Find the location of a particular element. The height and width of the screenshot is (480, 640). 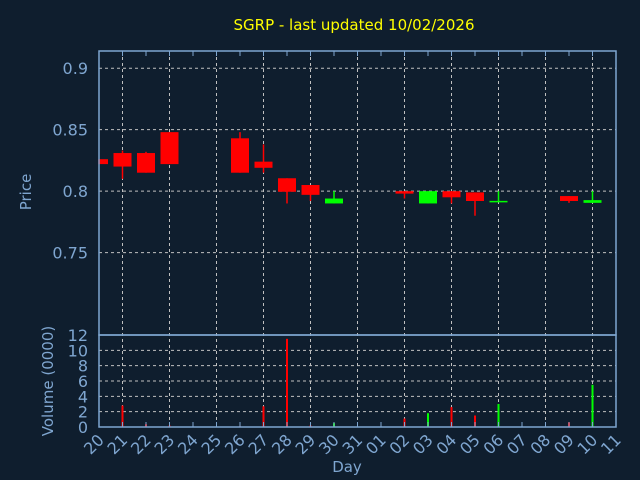

price-tick-label: 0.9 is located at coordinates (75, 68).